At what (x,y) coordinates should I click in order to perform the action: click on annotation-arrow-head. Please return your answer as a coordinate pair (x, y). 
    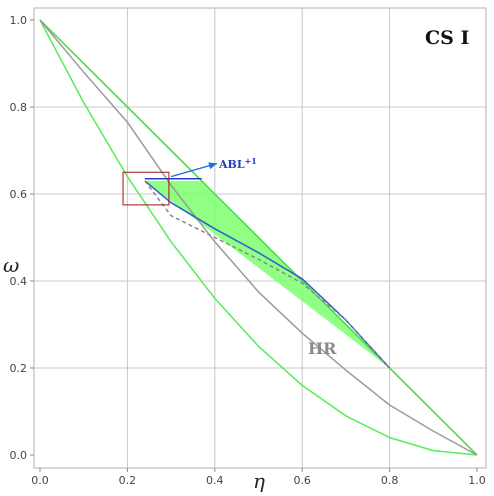
    Looking at the image, I should click on (212, 166).